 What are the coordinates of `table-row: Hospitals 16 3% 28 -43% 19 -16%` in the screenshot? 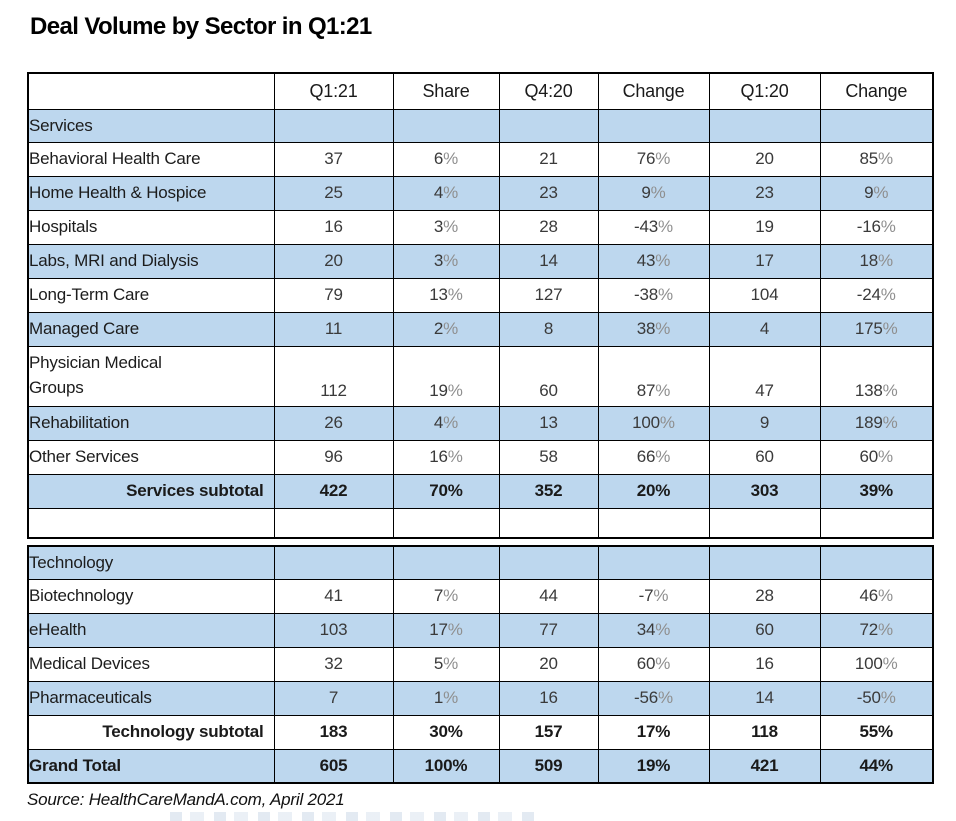 It's located at (480, 227).